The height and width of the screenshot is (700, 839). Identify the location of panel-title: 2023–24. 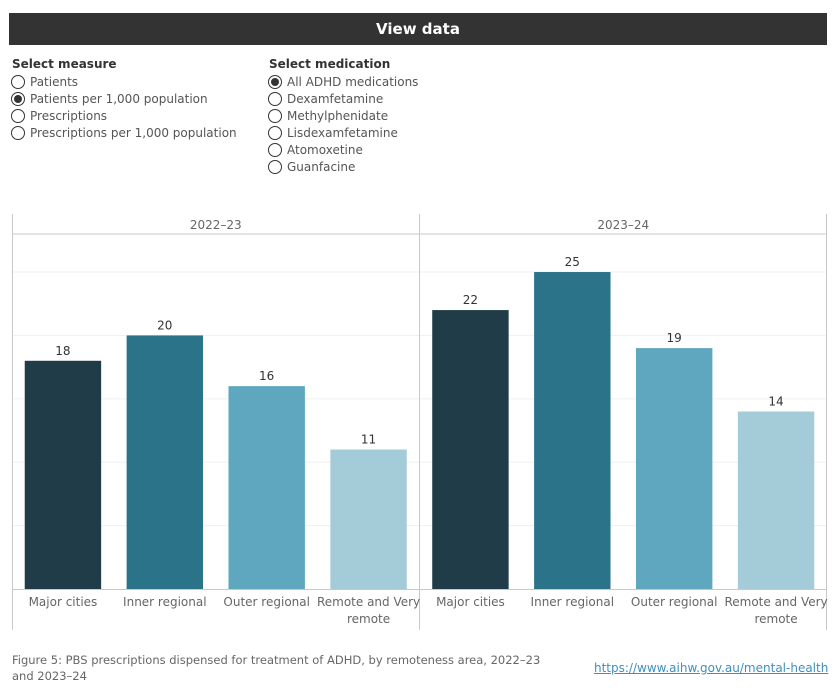
(623, 225).